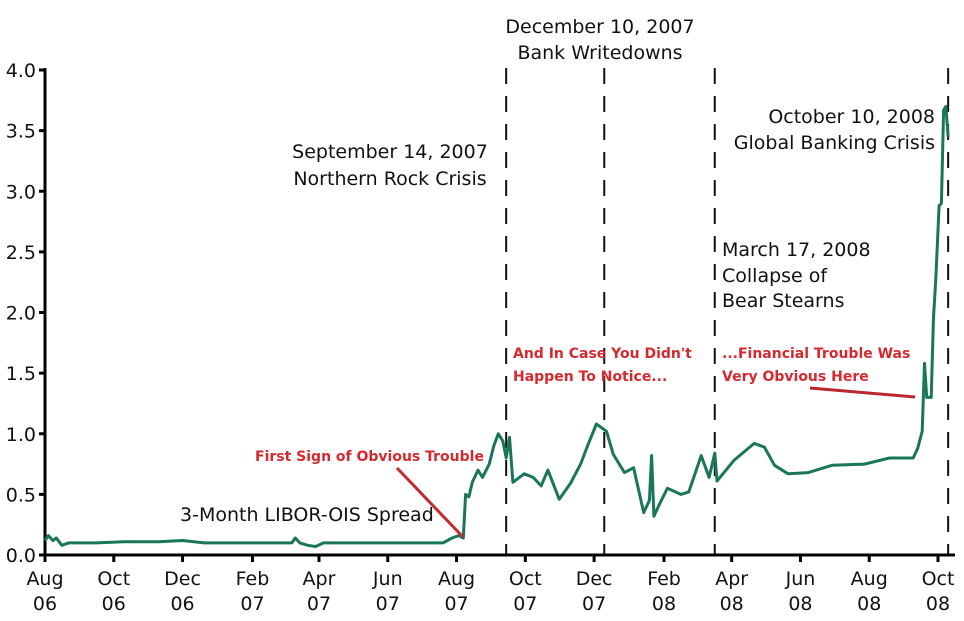 This screenshot has height=621, width=964. I want to click on event-label-mar-2008-line3: Bear Stearns, so click(783, 301).